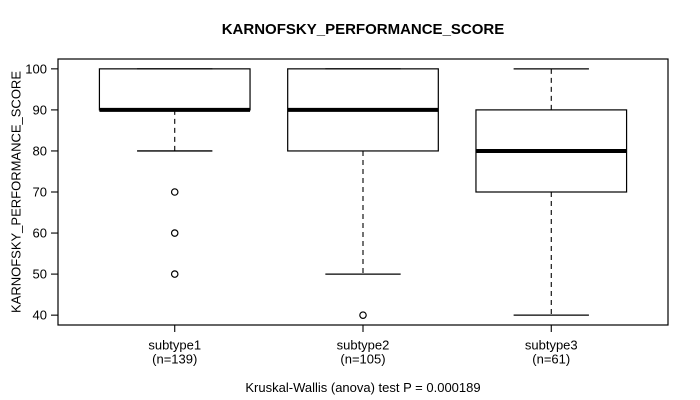 This screenshot has width=700, height=400. I want to click on group-label: subtype2, so click(363, 345).